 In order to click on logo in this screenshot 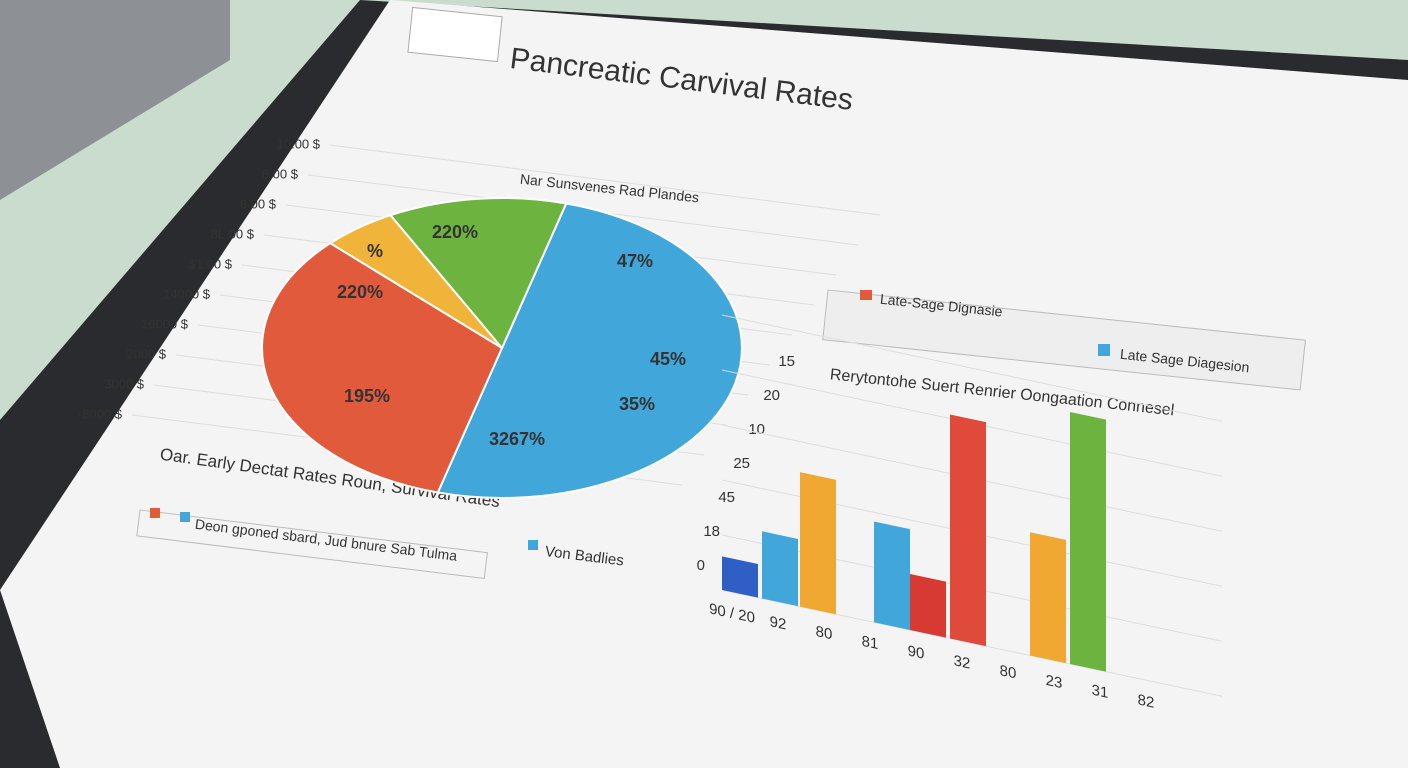, I will do `click(455, 34)`.